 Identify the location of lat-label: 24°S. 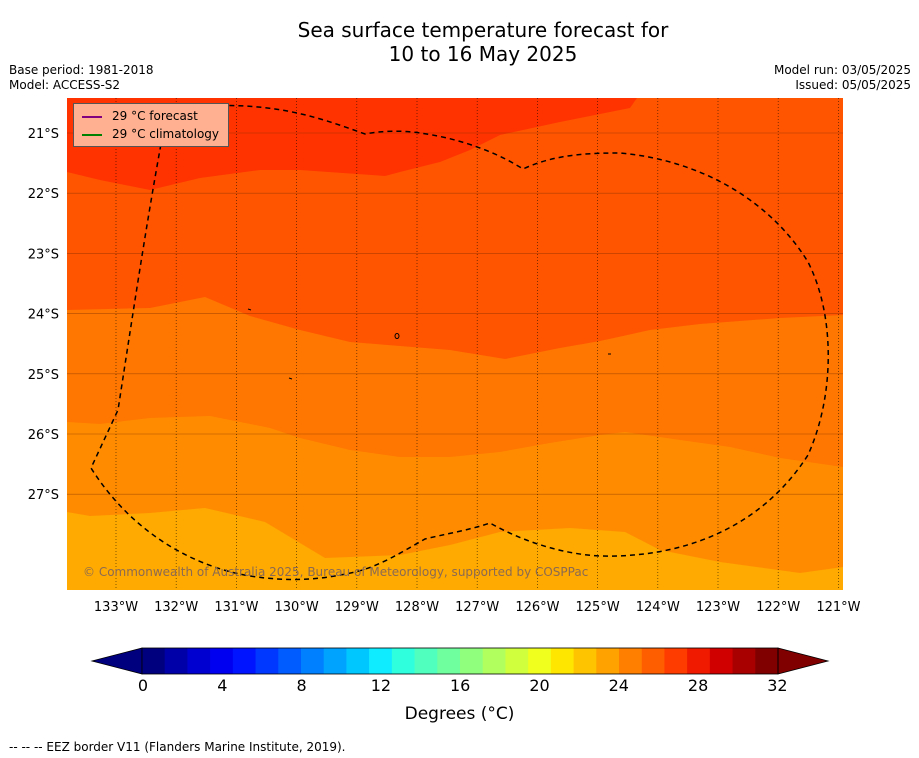
(43, 315).